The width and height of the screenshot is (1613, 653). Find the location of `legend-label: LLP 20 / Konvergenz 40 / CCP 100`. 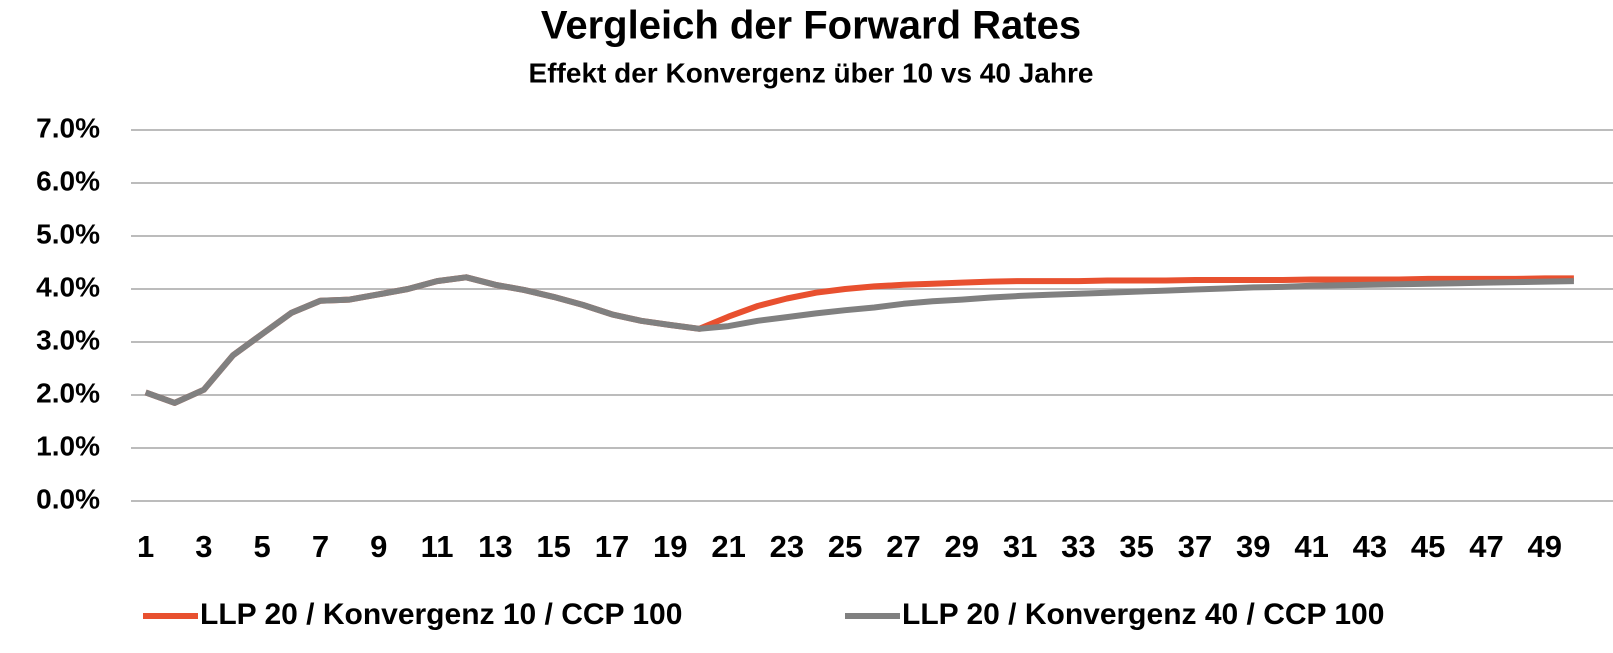

legend-label: LLP 20 / Konvergenz 40 / CCP 100 is located at coordinates (1143, 614).